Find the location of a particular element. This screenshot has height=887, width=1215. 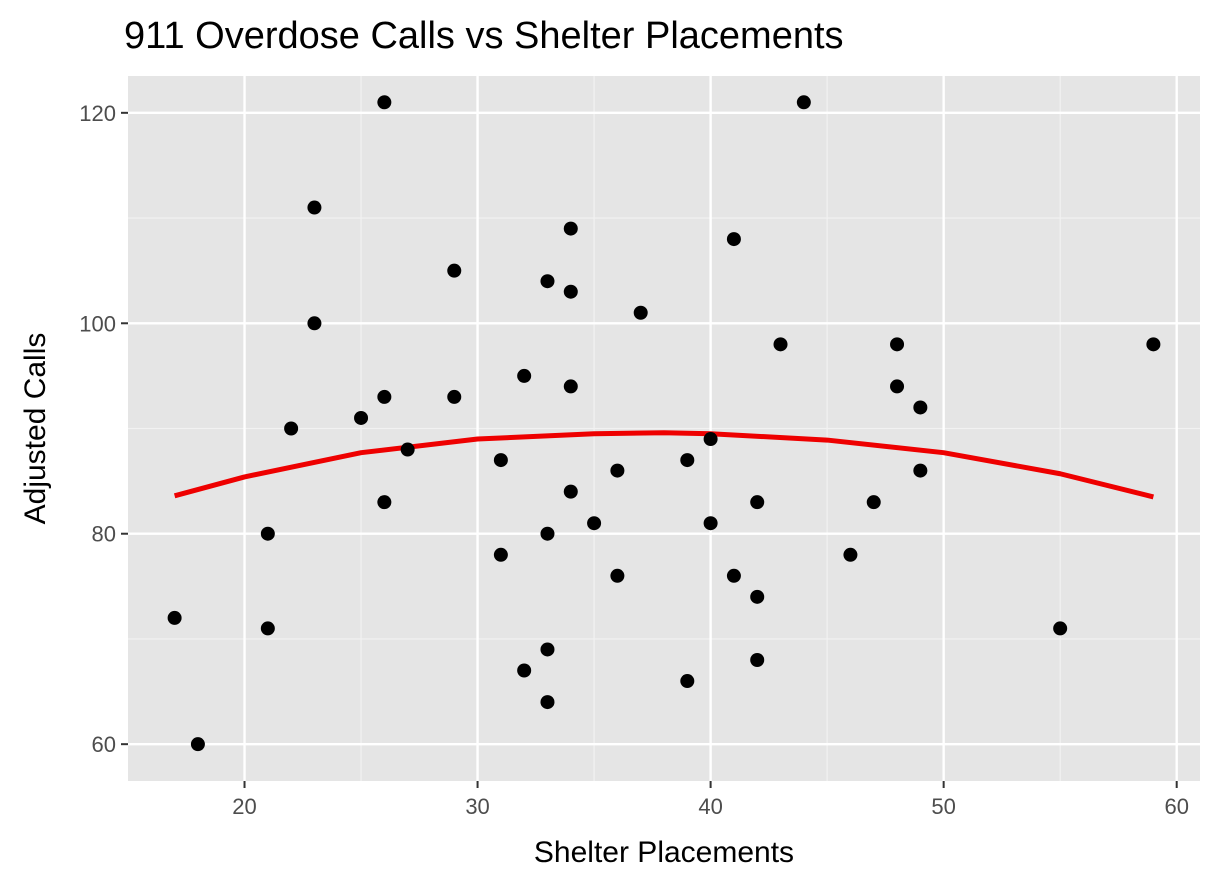

y-axis-title: Adjusted Calls is located at coordinates (35, 429).